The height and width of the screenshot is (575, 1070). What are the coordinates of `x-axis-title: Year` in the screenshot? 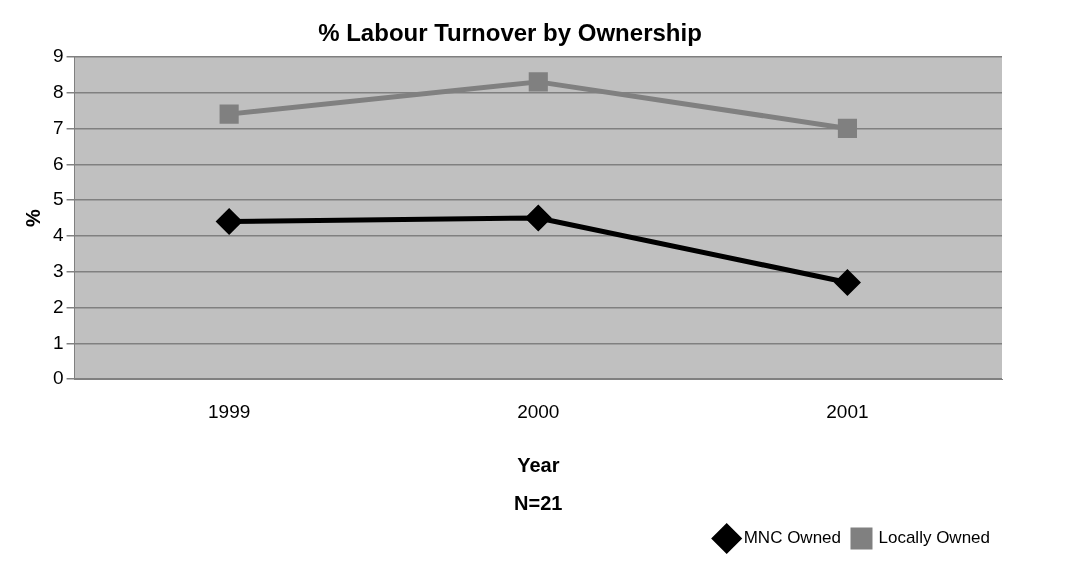 It's located at (538, 464).